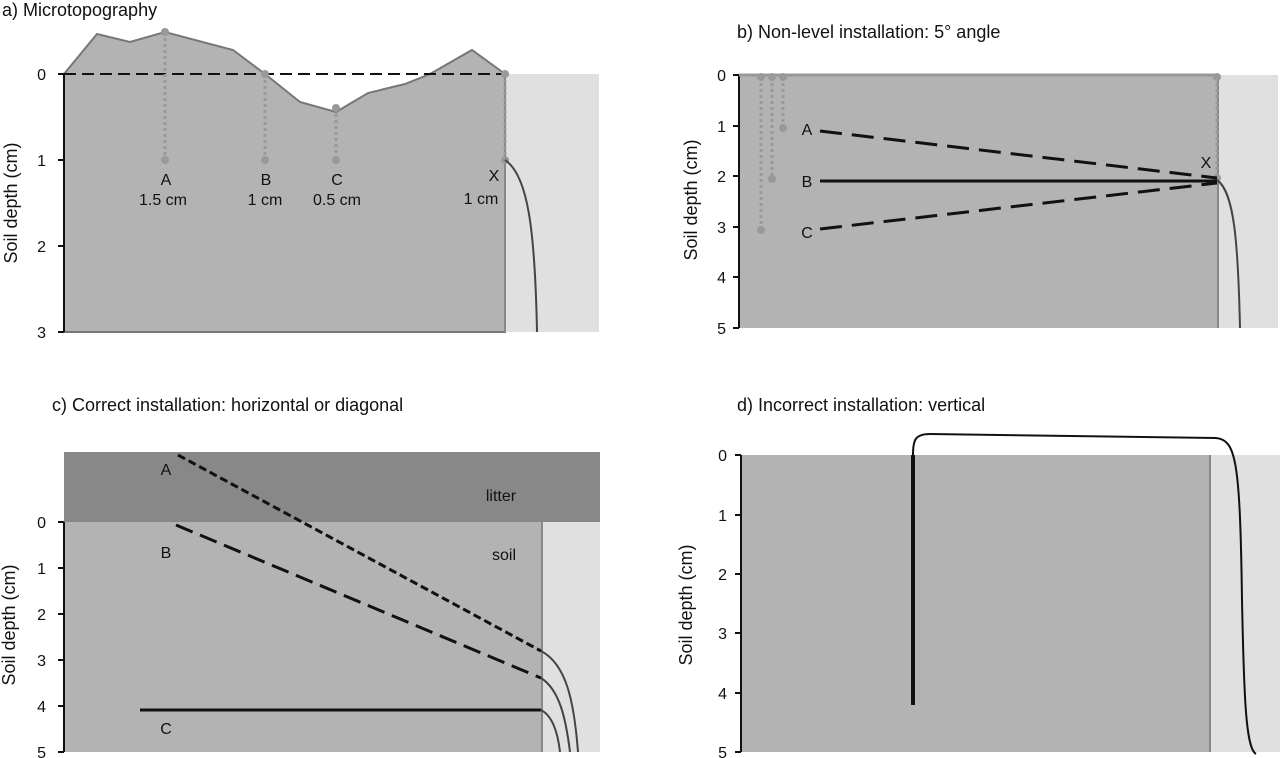 Image resolution: width=1280 pixels, height=758 pixels. I want to click on panel-c-tick-label: 0, so click(41, 523).